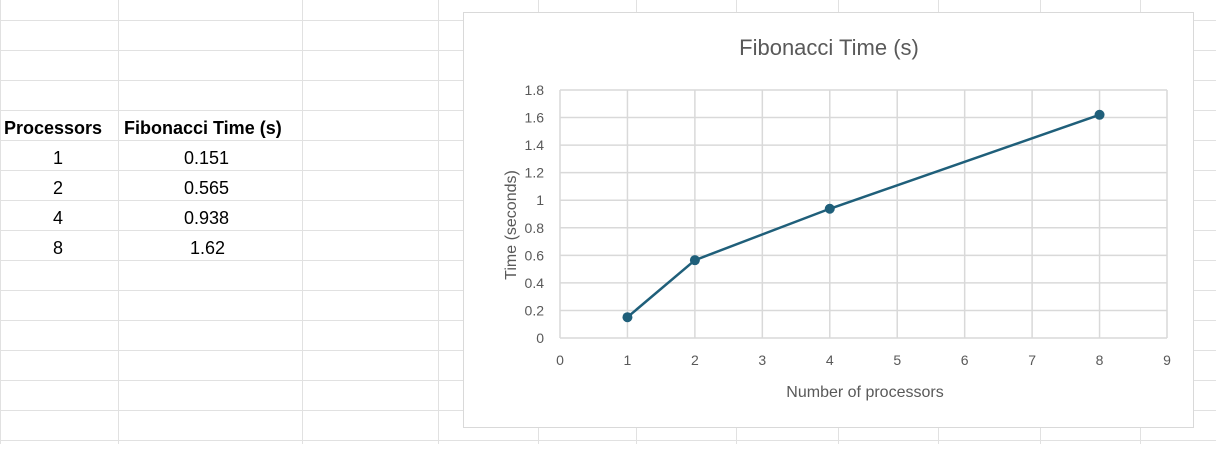 The height and width of the screenshot is (449, 1216). What do you see at coordinates (560, 360) in the screenshot?
I see `x-tick-label: 0` at bounding box center [560, 360].